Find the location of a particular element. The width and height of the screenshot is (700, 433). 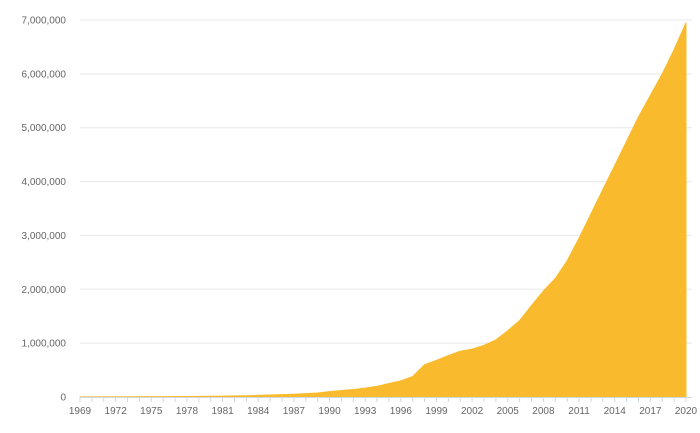

x-tick-label: 2014 is located at coordinates (615, 411).